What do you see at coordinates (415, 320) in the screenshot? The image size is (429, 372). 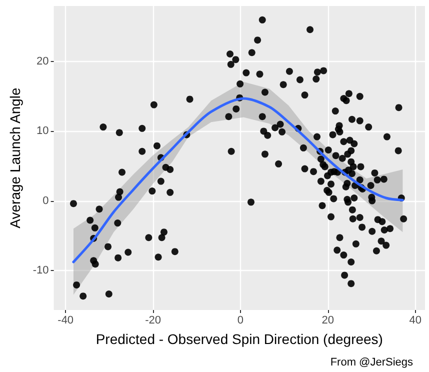 I see `x-tick-label: 40` at bounding box center [415, 320].